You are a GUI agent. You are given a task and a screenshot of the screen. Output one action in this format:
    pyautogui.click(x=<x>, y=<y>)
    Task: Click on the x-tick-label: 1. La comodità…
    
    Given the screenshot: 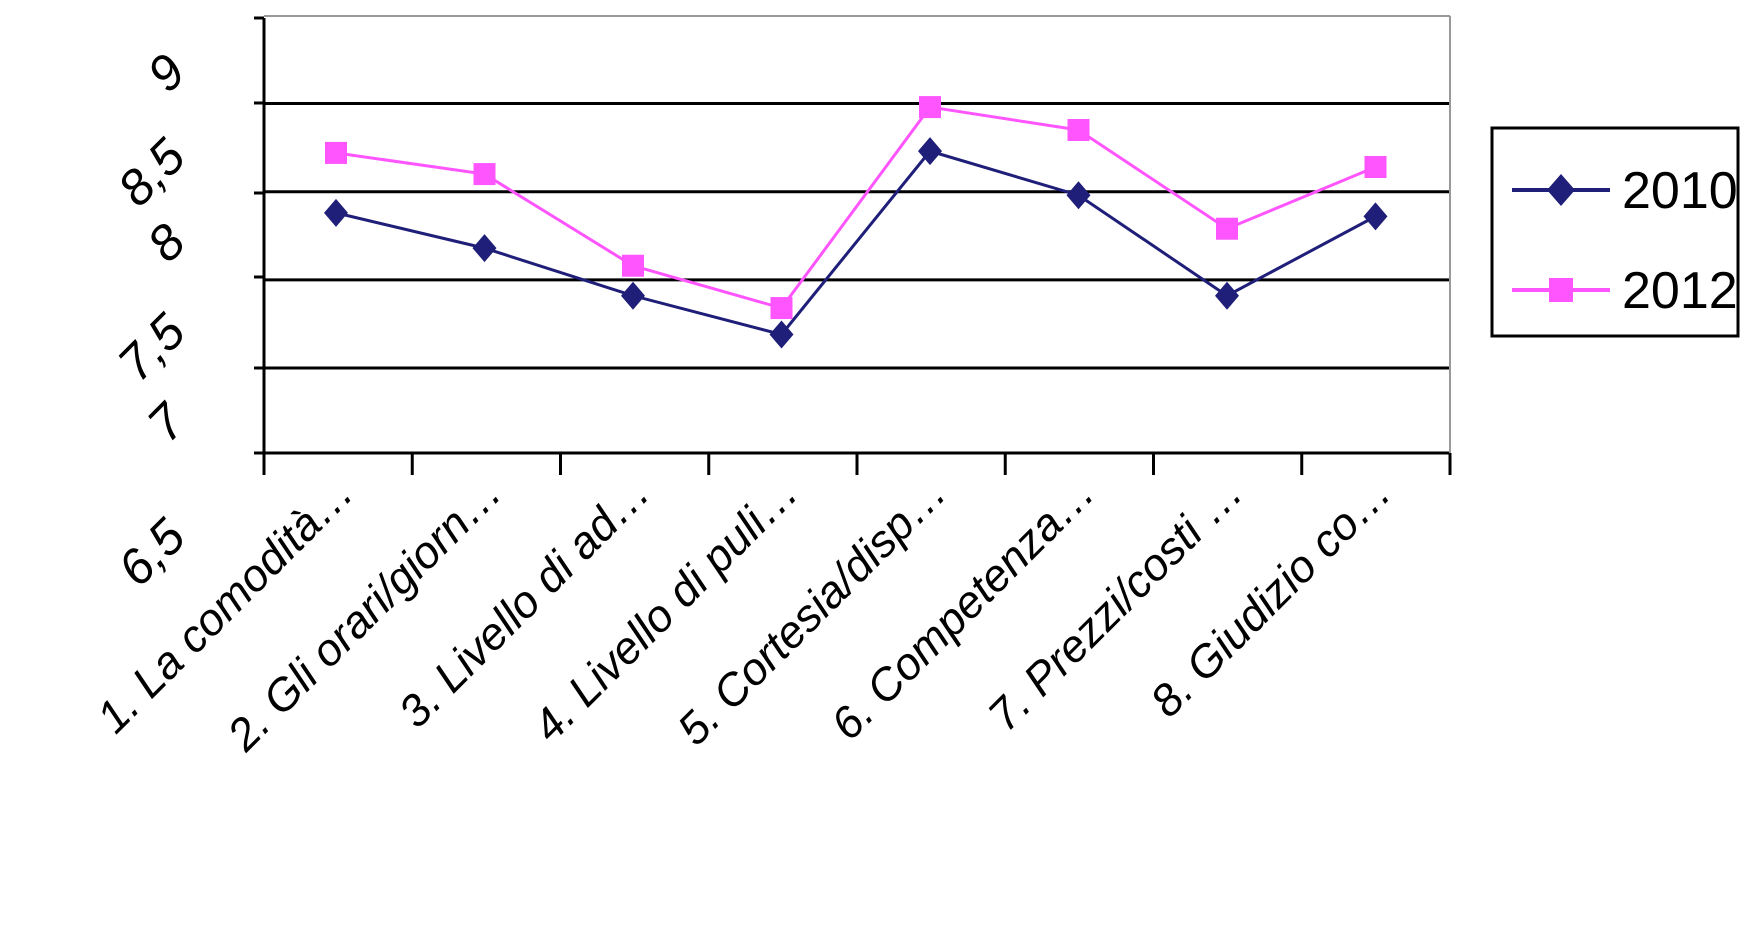 What is the action you would take?
    pyautogui.click(x=225, y=604)
    